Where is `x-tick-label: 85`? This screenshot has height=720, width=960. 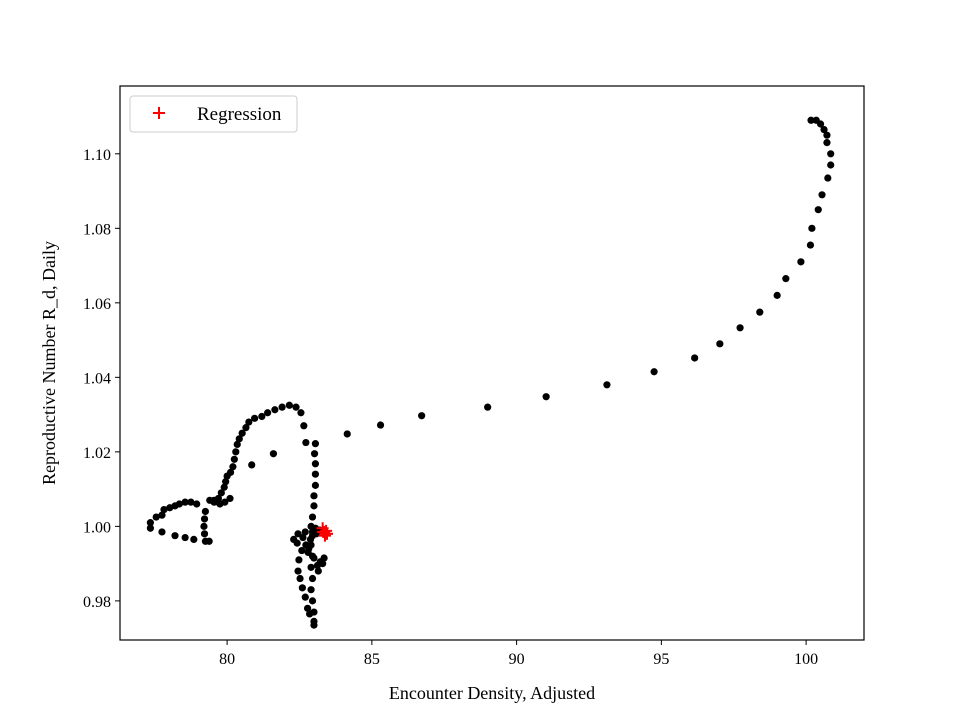 x-tick-label: 85 is located at coordinates (372, 659).